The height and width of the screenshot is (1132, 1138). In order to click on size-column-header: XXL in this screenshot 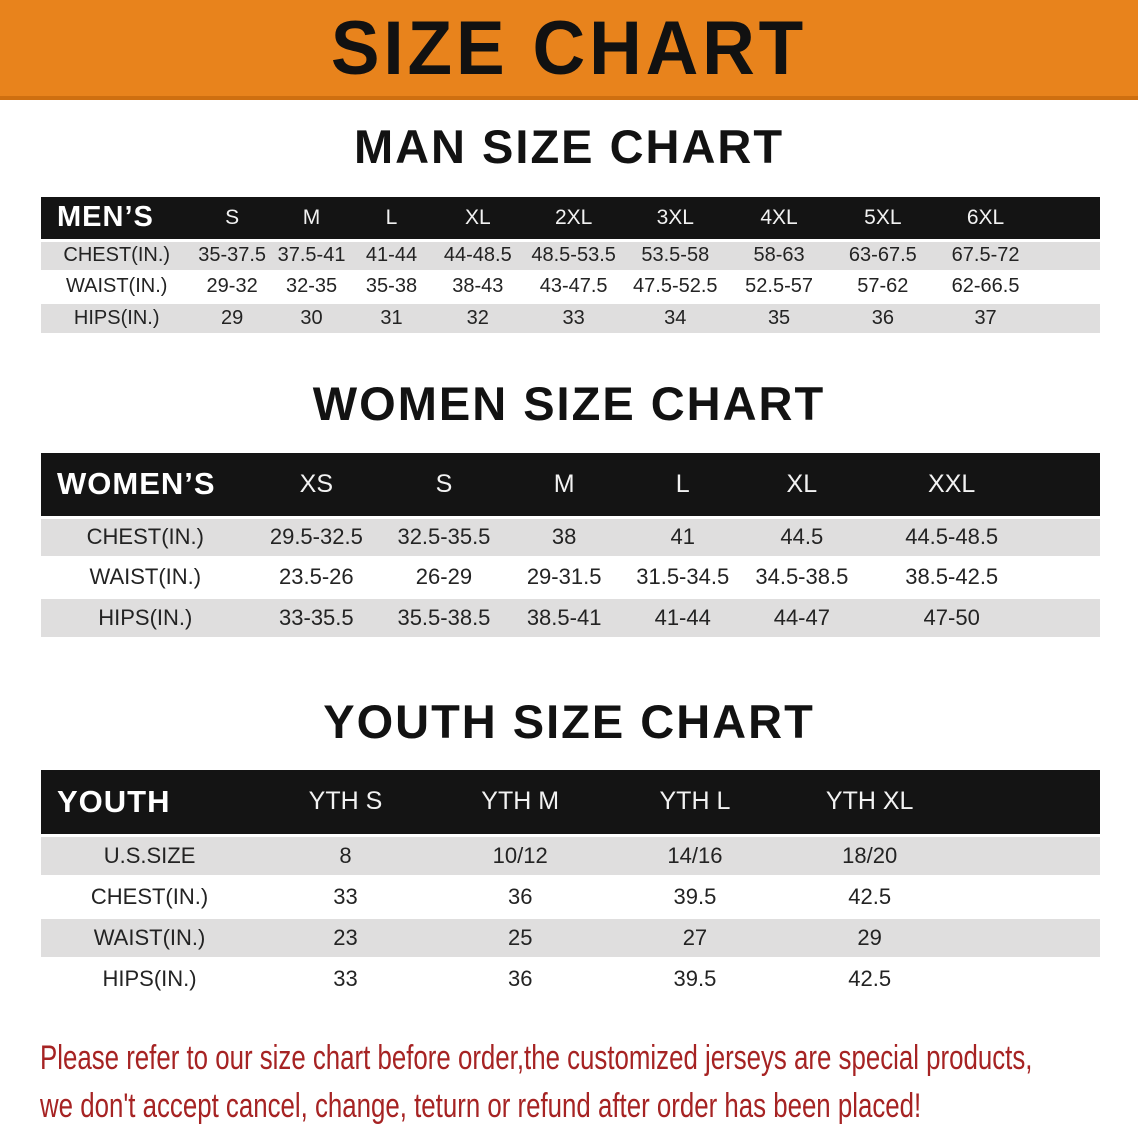, I will do `click(951, 485)`.